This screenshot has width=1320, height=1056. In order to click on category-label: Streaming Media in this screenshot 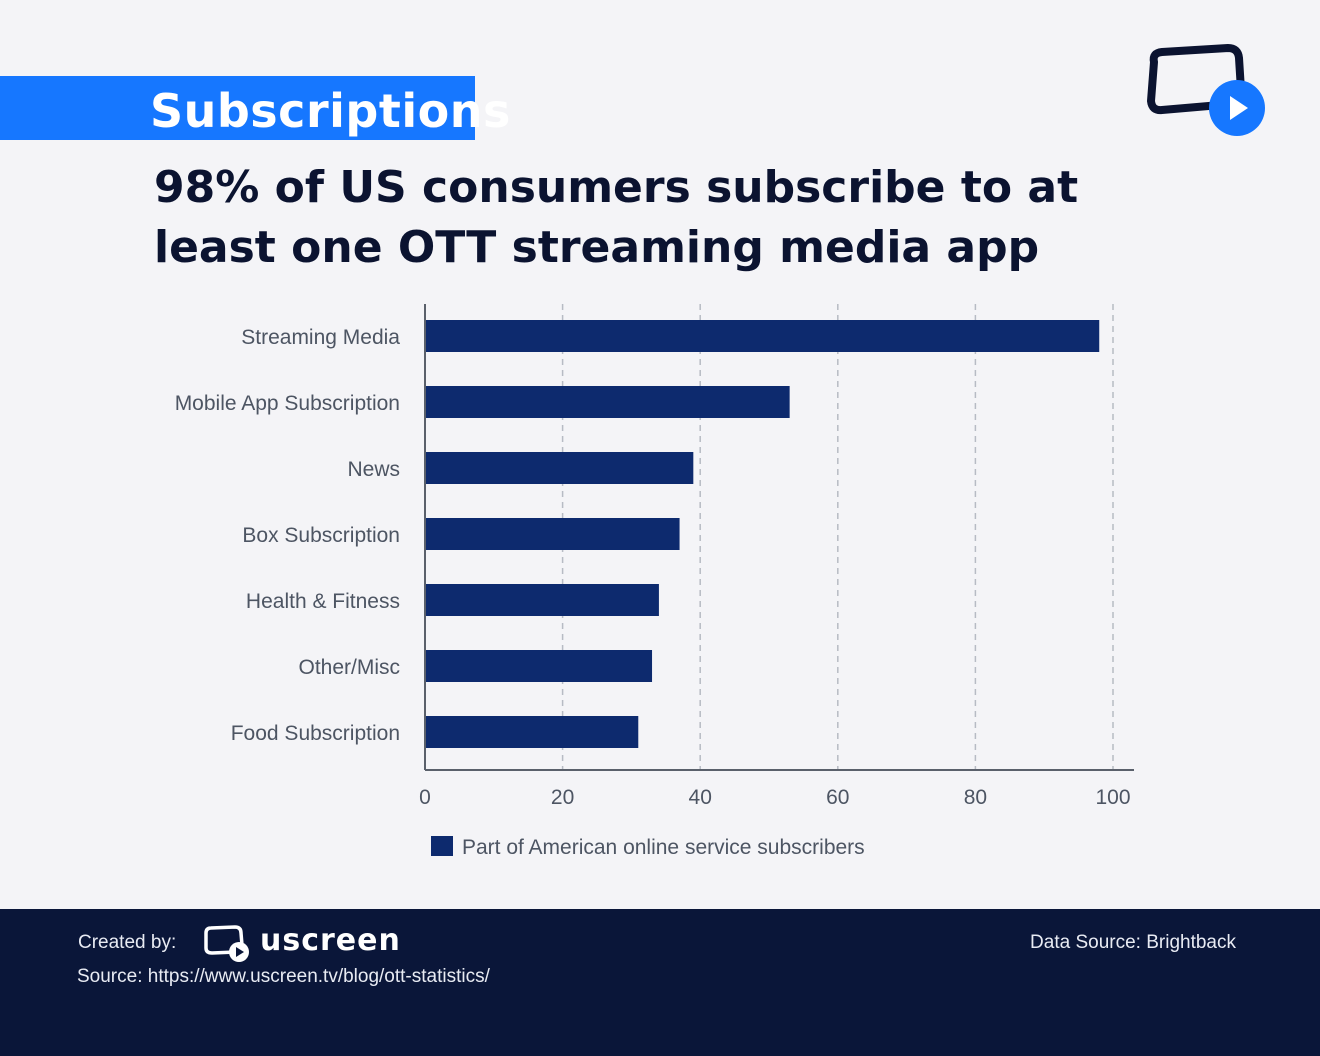, I will do `click(320, 337)`.